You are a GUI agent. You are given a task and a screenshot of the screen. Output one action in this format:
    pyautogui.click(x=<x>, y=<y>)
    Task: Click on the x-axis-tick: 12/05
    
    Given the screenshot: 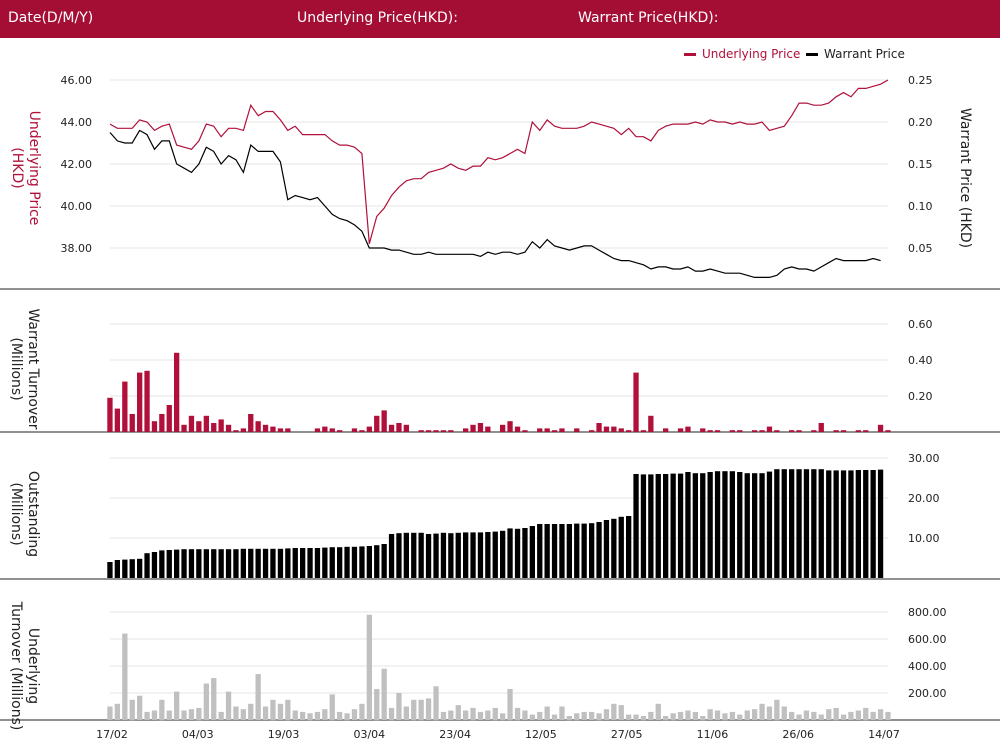 What is the action you would take?
    pyautogui.click(x=541, y=734)
    